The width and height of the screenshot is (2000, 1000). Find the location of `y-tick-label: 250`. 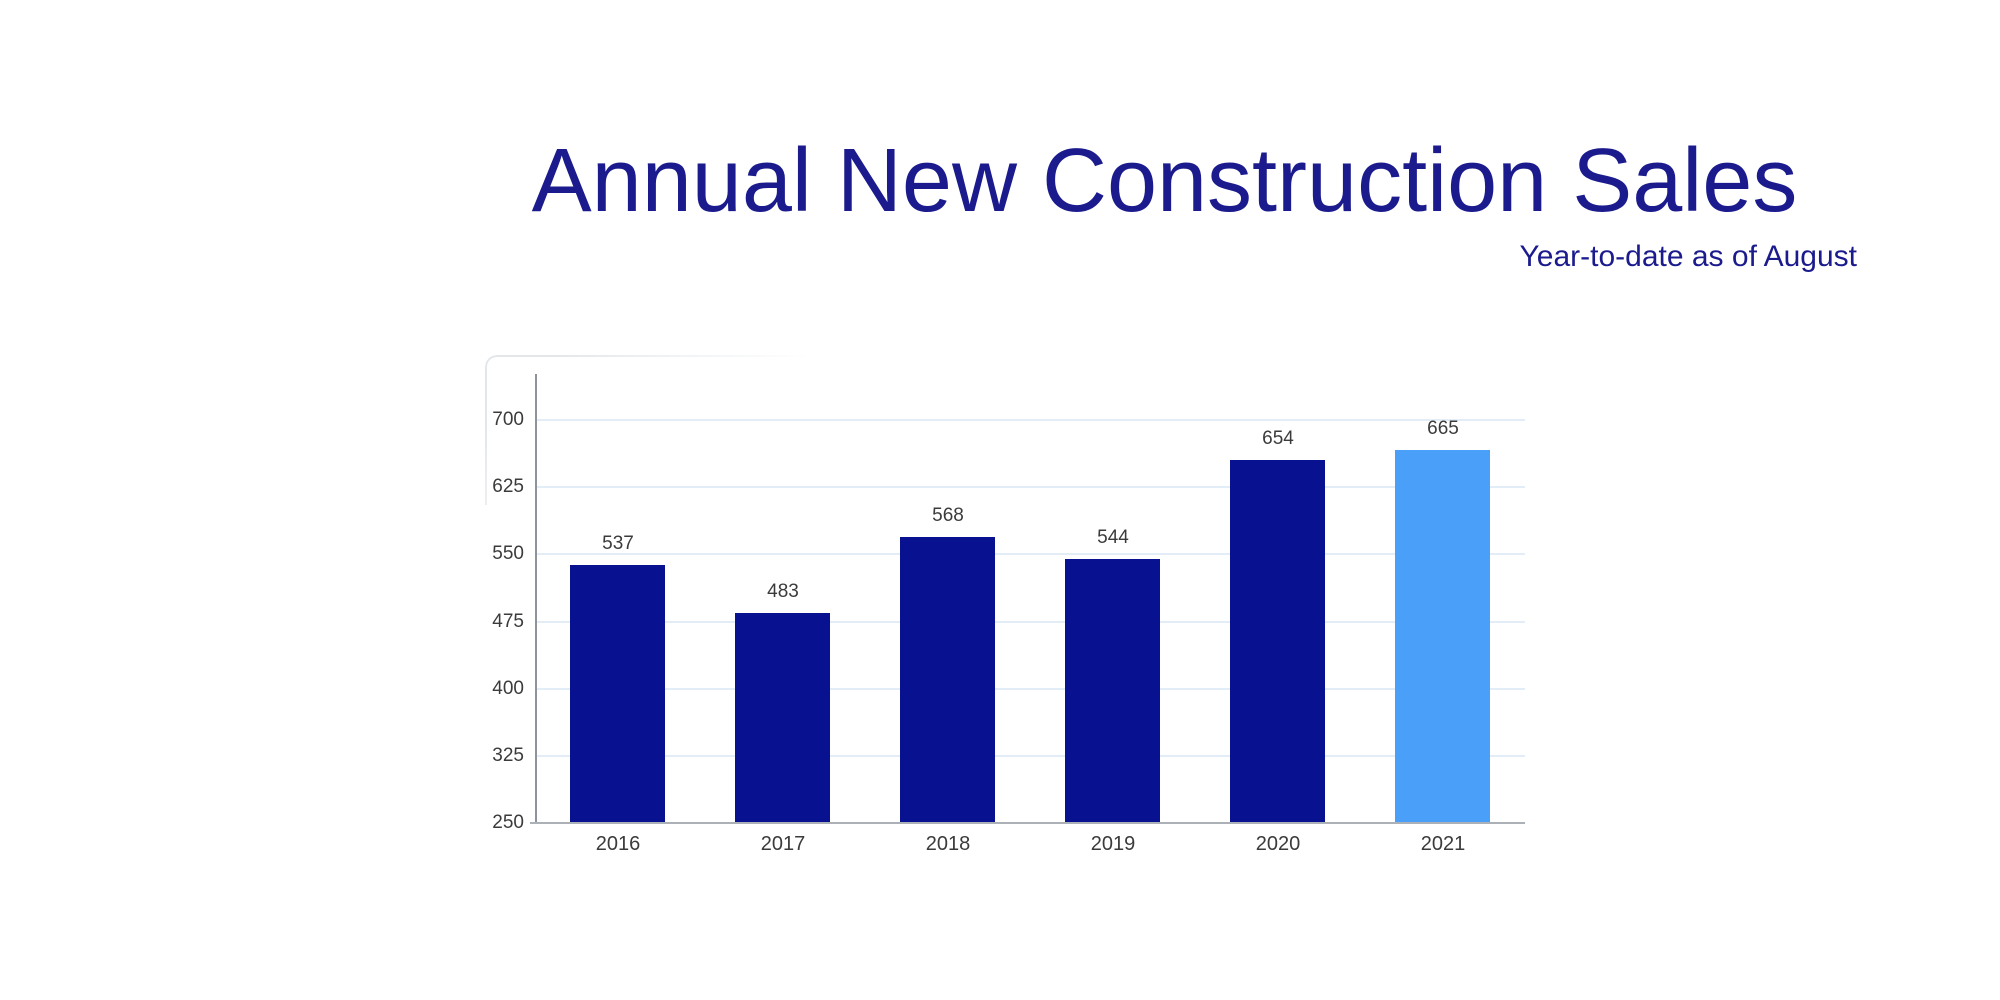

y-tick-label: 250 is located at coordinates (508, 822).